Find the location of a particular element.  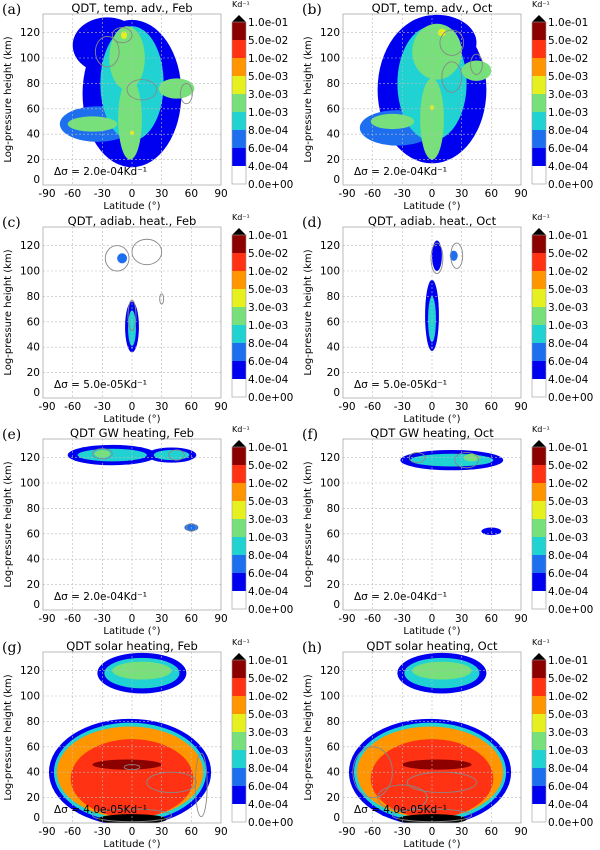

panel-label: (g) is located at coordinates (12, 647).